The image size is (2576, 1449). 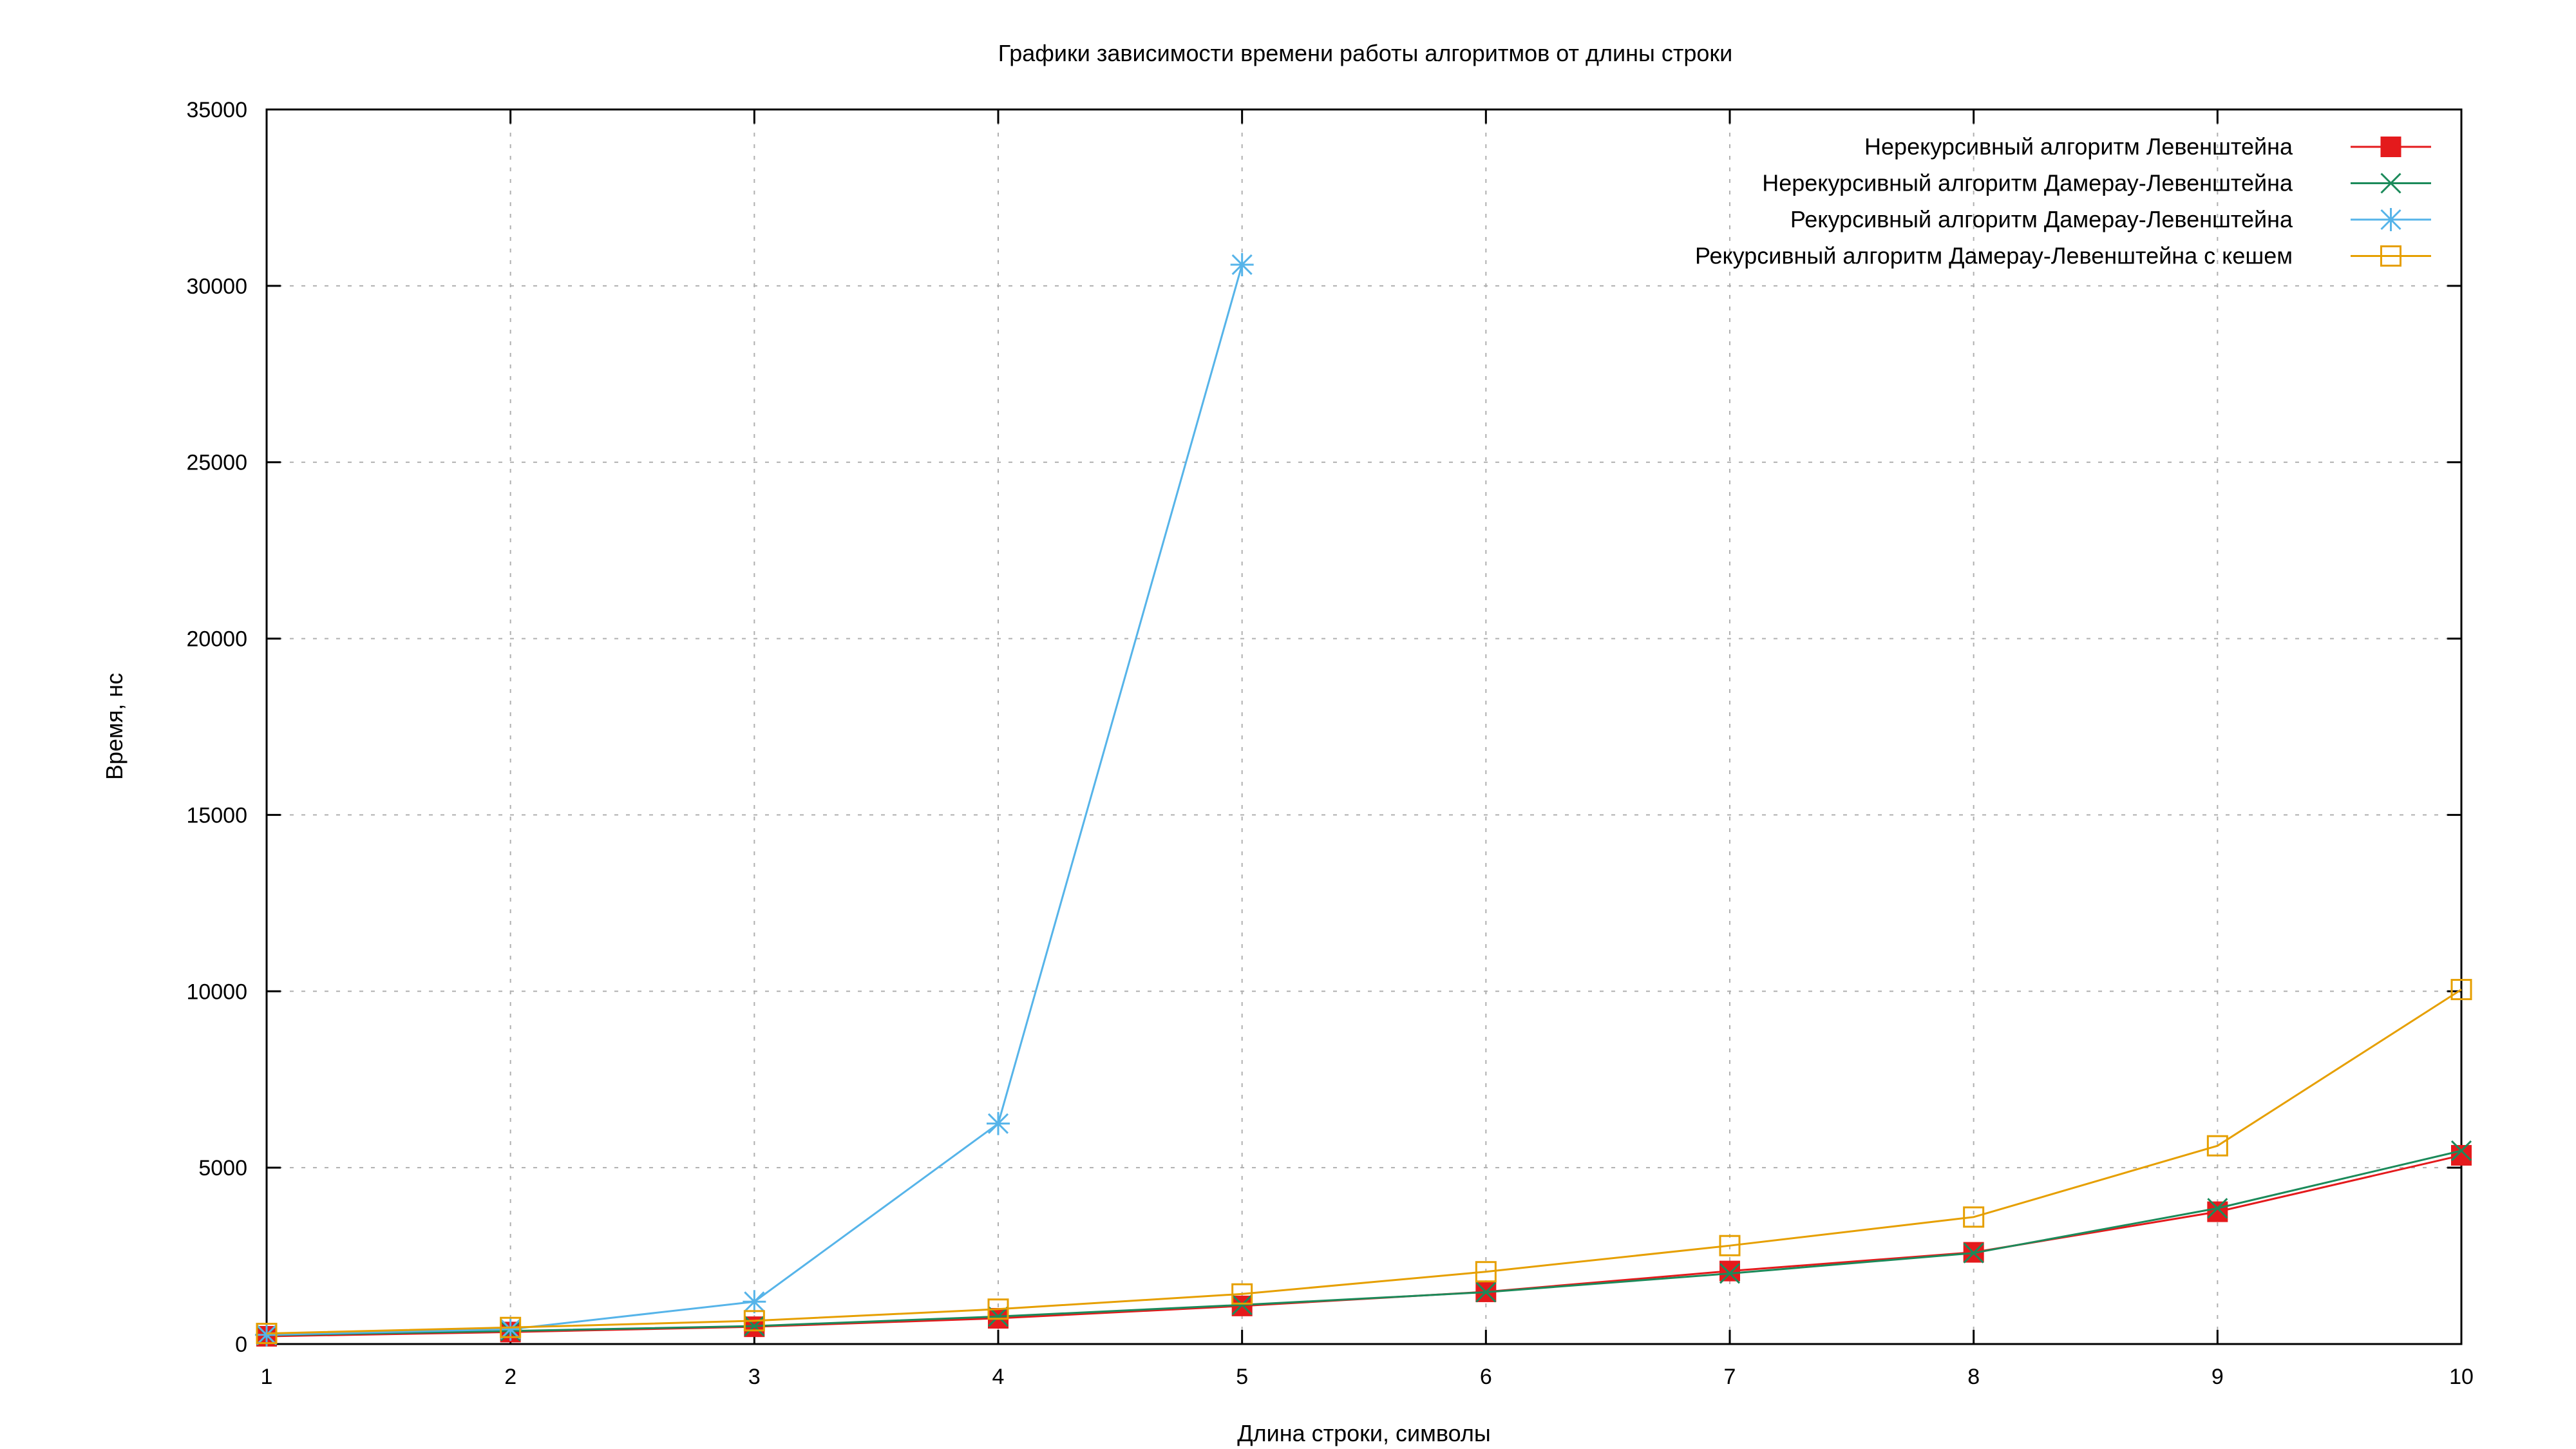 I want to click on x-axis-title: Длина строки, символы, so click(x=1364, y=1433).